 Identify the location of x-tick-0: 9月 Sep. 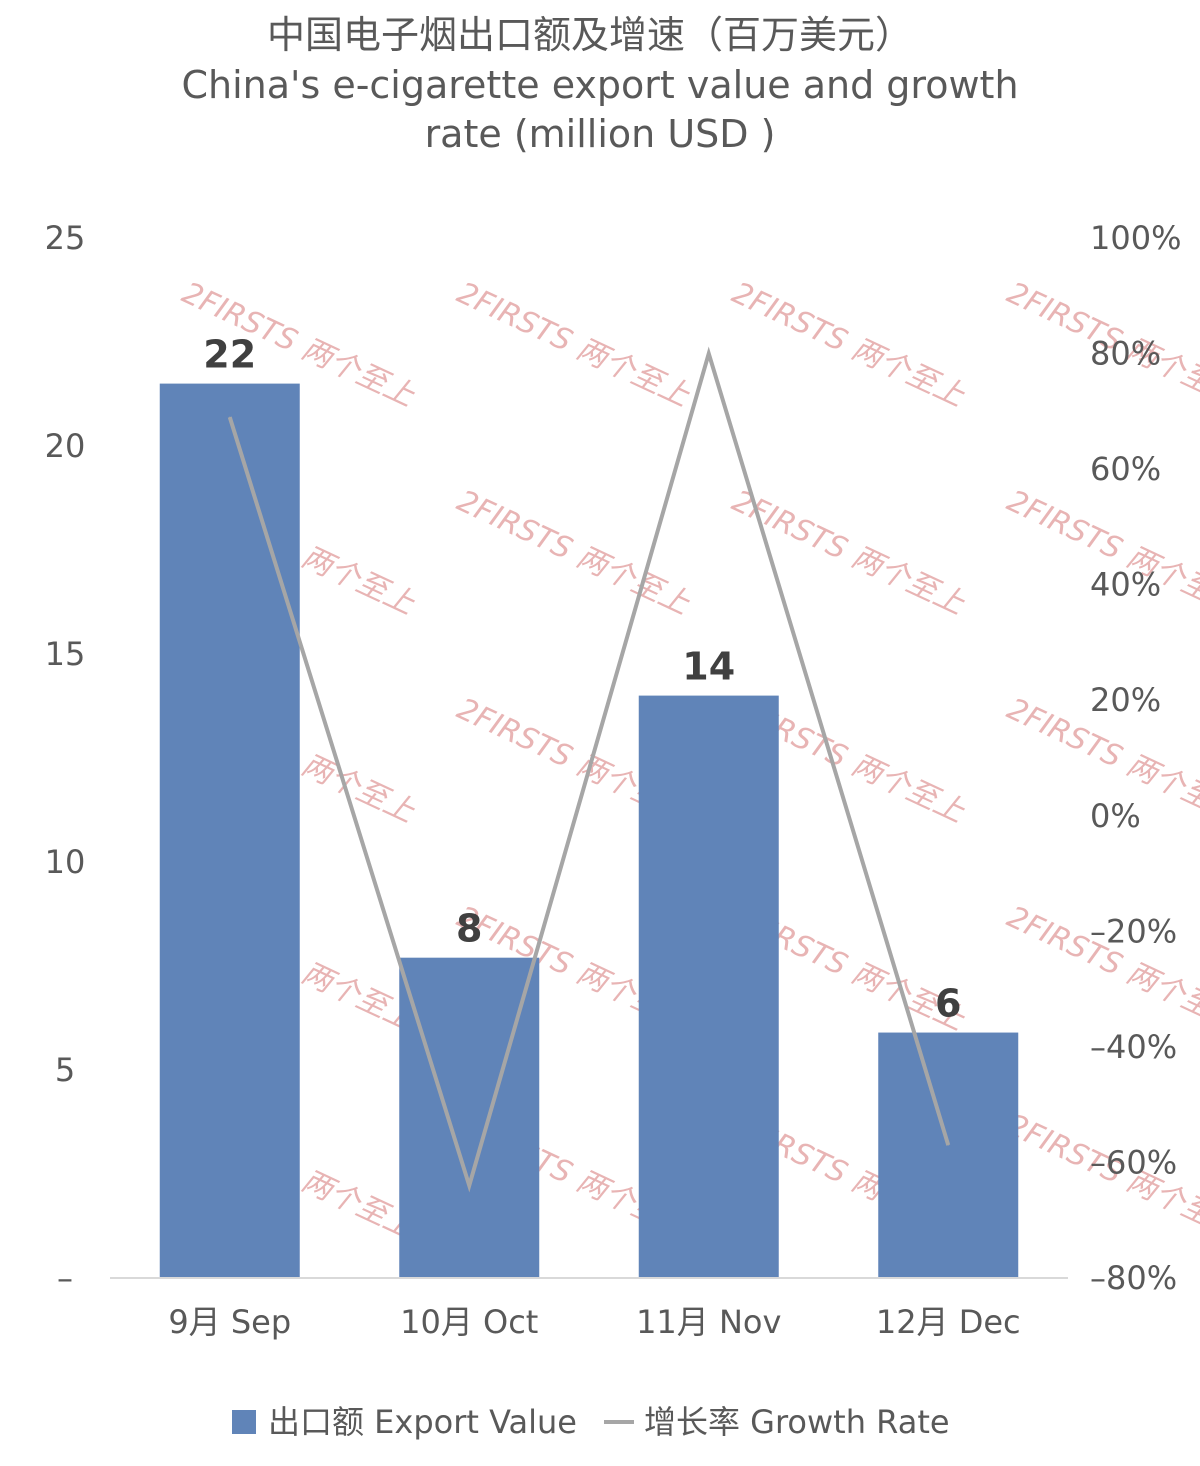
(229, 1322).